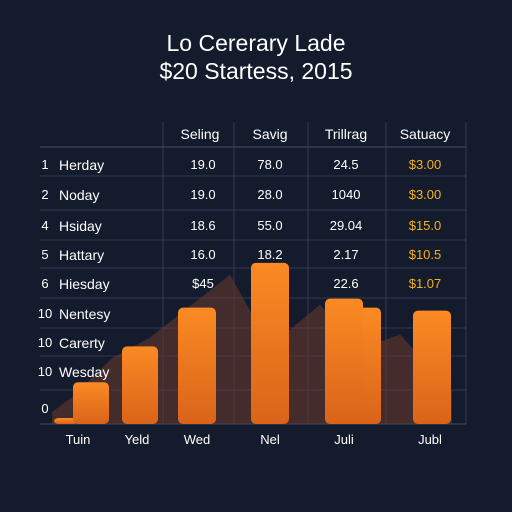  Describe the element at coordinates (270, 134) in the screenshot. I see `column-header: Savig` at that location.